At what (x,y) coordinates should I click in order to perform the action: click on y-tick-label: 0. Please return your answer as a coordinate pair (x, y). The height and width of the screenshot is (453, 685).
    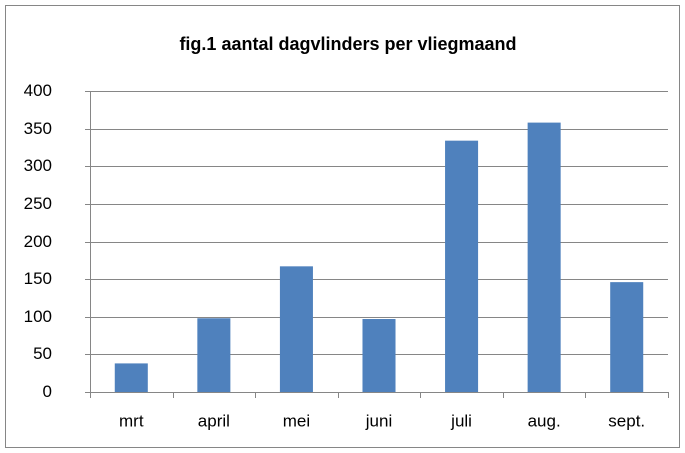
    Looking at the image, I should click on (47, 391).